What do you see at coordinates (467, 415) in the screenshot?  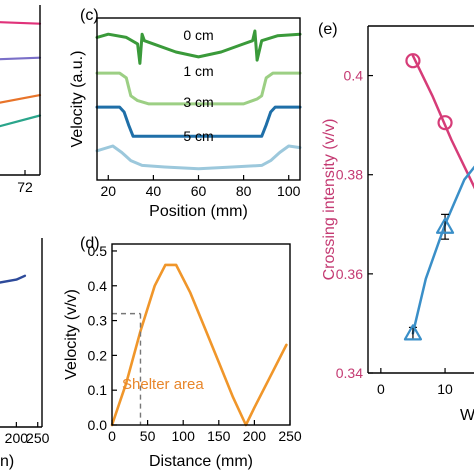 I see `x-axis-label: W` at bounding box center [467, 415].